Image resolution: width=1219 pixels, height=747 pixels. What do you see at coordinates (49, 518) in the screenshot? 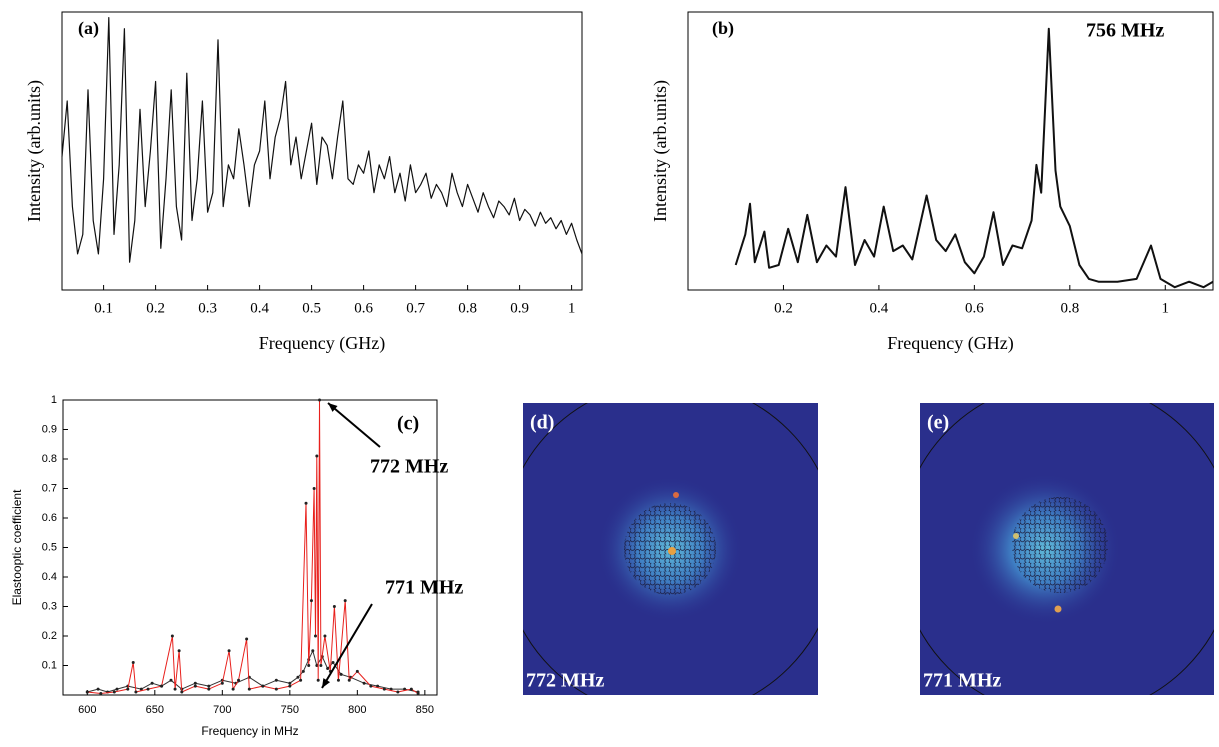
I see `y-tick-label: 0.6` at bounding box center [49, 518].